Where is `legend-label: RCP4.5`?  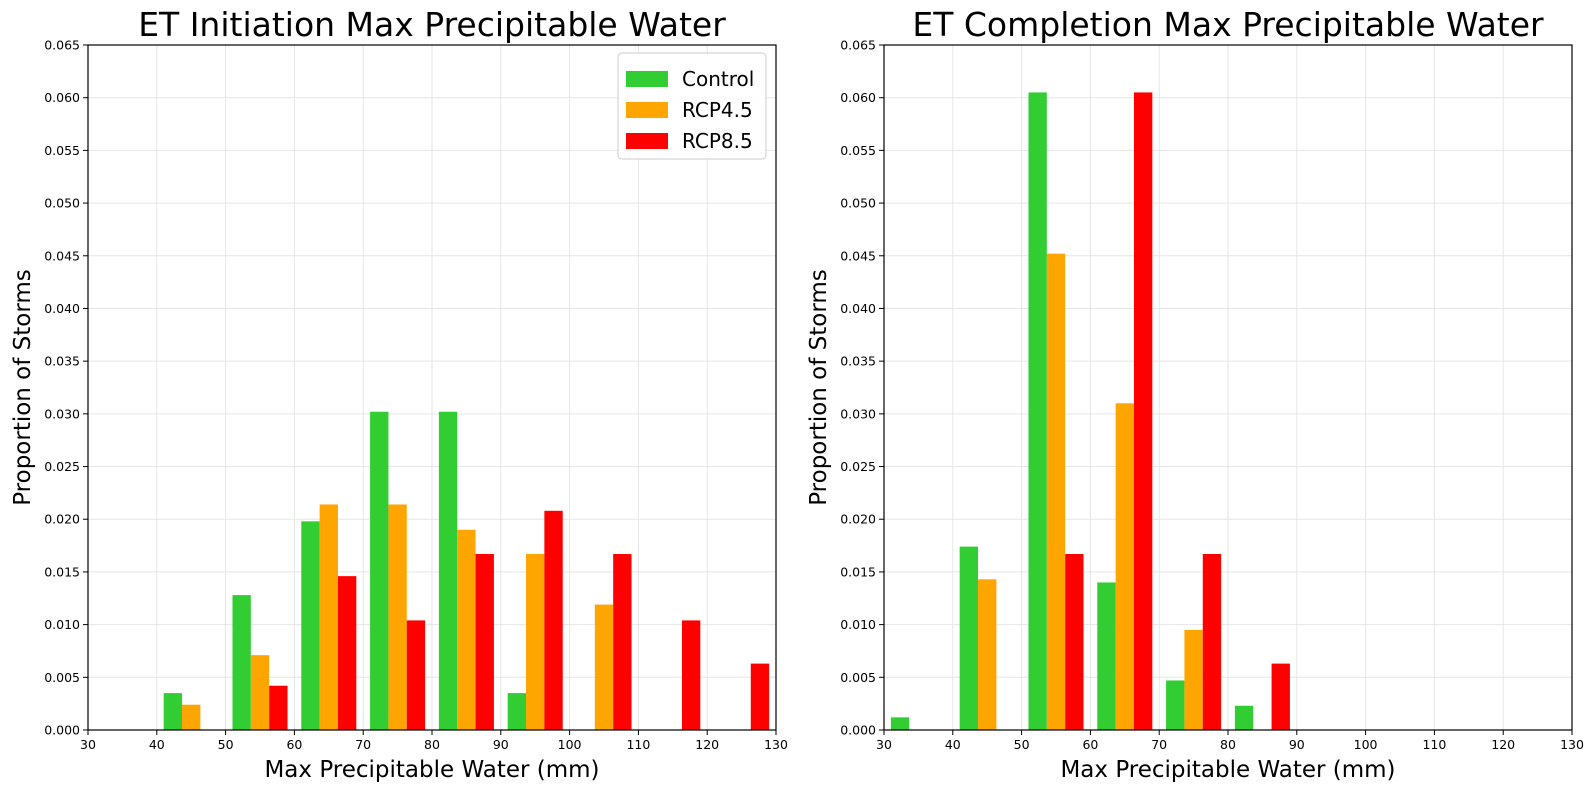
legend-label: RCP4.5 is located at coordinates (717, 110).